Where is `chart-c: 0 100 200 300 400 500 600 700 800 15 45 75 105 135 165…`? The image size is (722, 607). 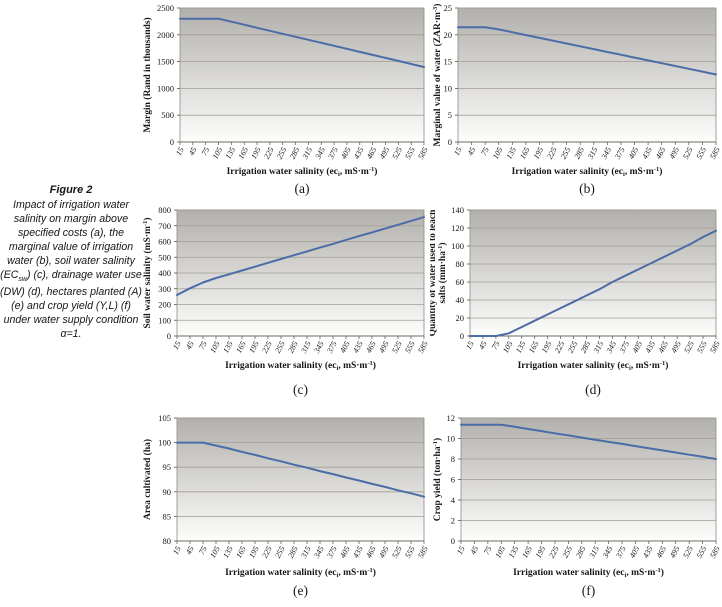
chart-c: 0 100 200 300 400 500 600 700 800 15 45 75 105 135 165… is located at coordinates (285, 302).